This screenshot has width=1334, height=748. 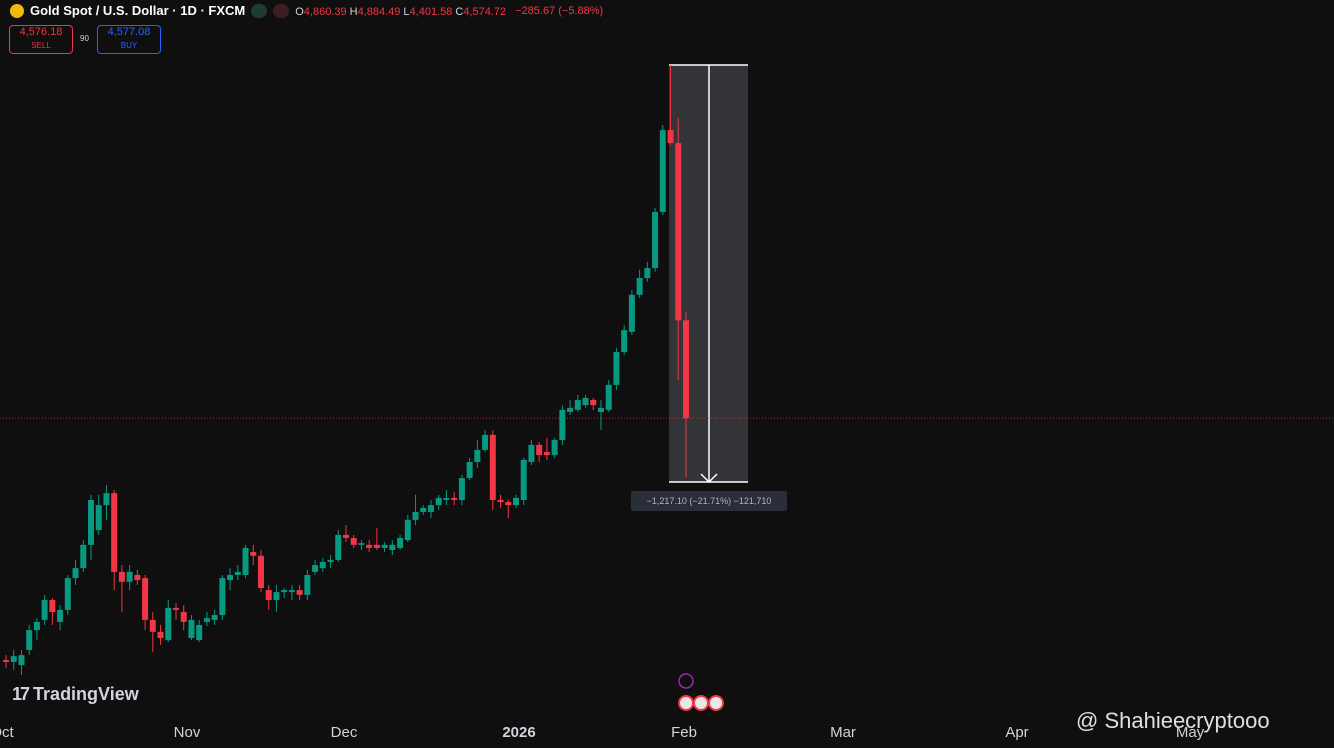 I want to click on event-icon, so click(x=686, y=681).